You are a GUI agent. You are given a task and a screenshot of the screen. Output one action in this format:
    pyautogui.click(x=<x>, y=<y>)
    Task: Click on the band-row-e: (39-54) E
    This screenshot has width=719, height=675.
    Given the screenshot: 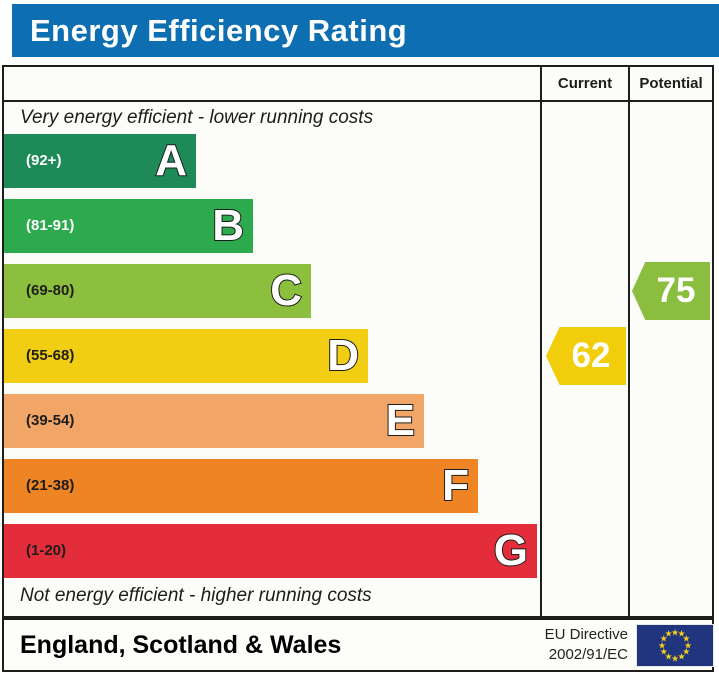 What is the action you would take?
    pyautogui.click(x=214, y=421)
    